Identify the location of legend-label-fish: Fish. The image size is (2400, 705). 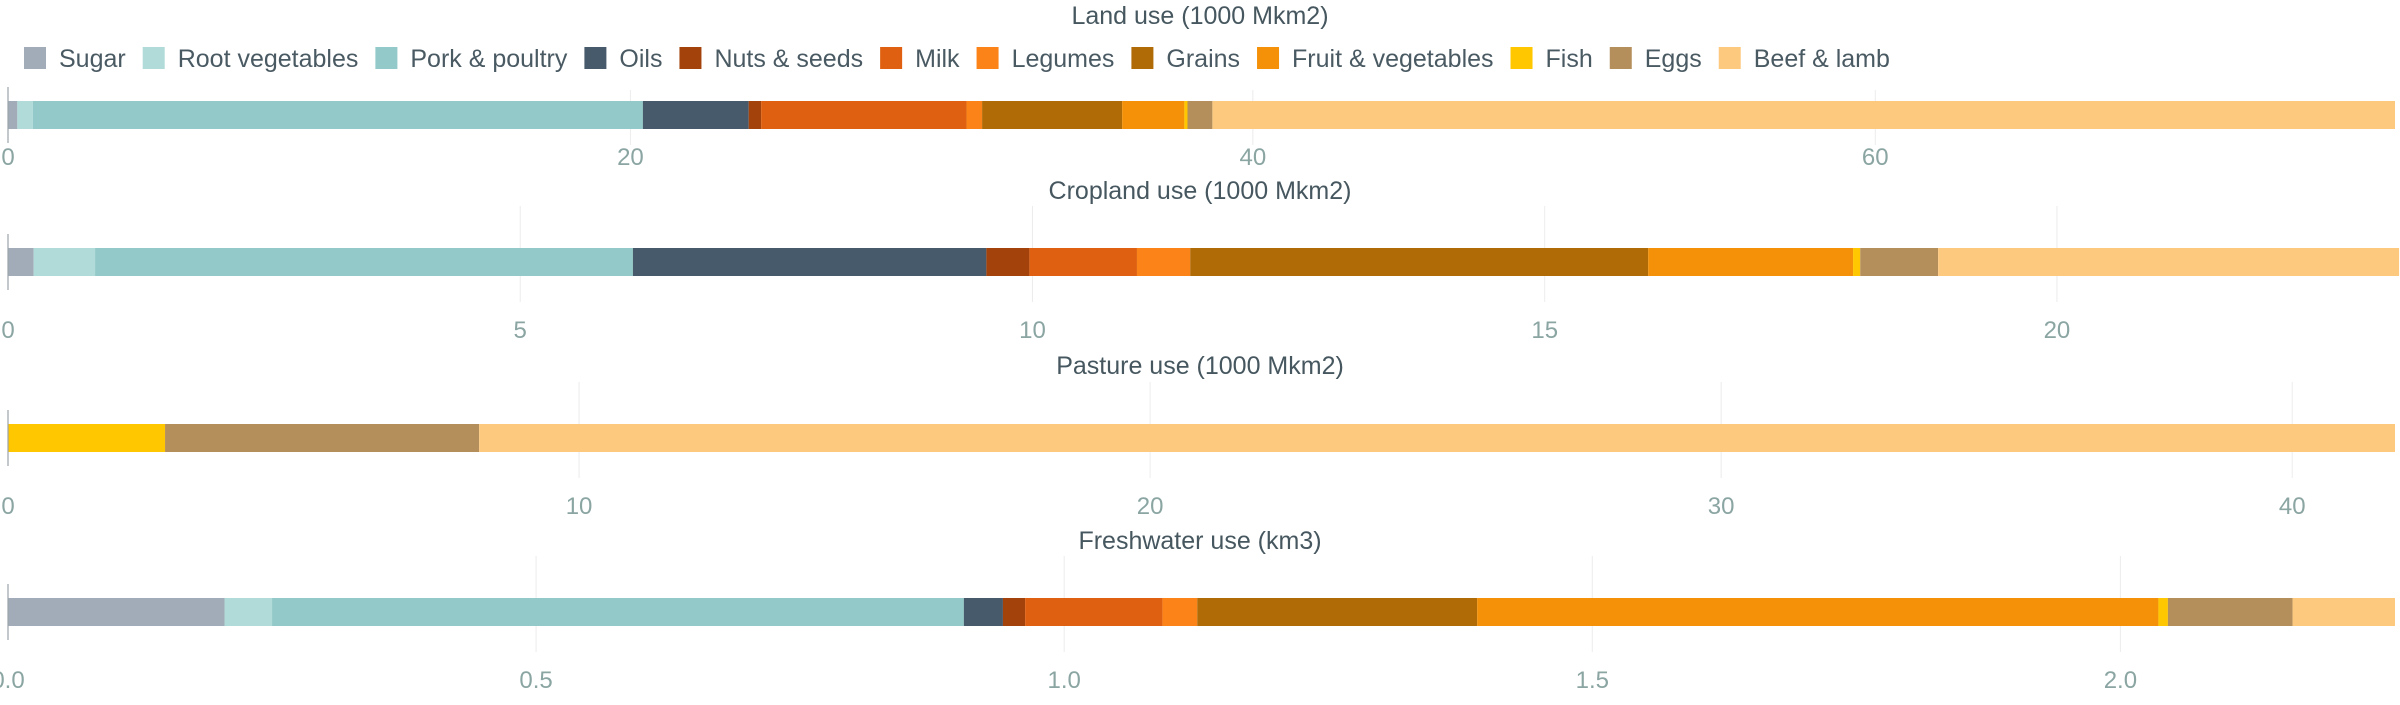
(1569, 59).